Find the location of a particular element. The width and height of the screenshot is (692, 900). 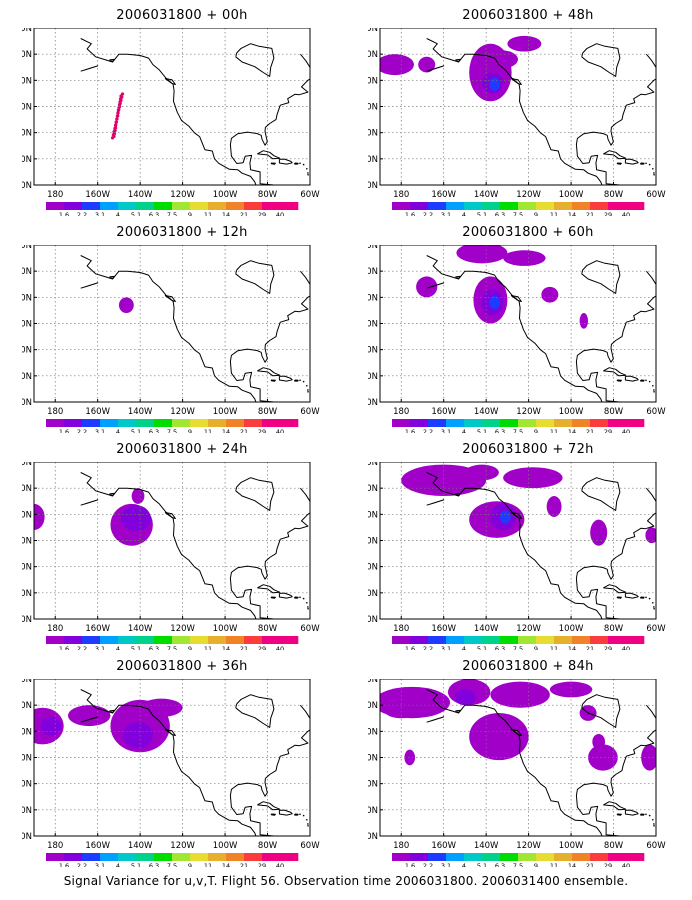

map-background is located at coordinates (172, 540).